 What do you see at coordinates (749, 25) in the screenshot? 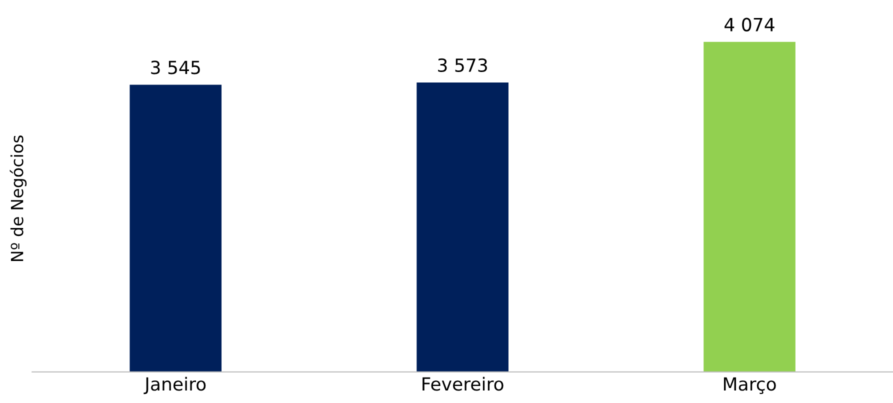
I see `data-label: 4 074` at bounding box center [749, 25].